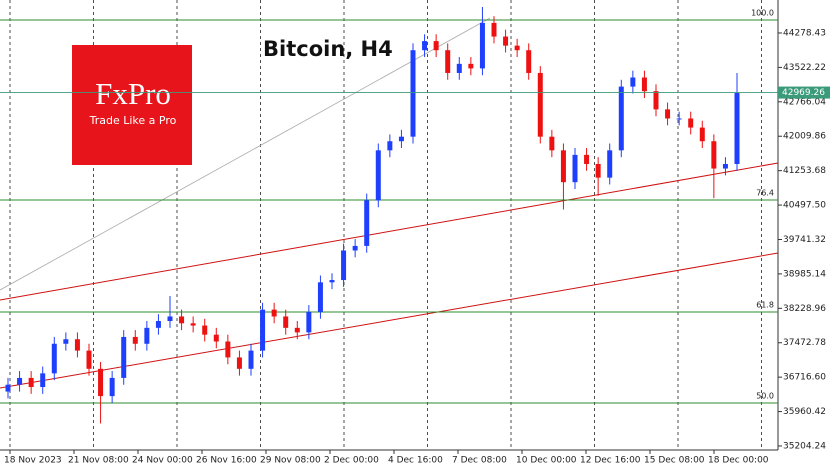 The image size is (835, 470). I want to click on chart-title: Bitcoin, H4, so click(328, 49).